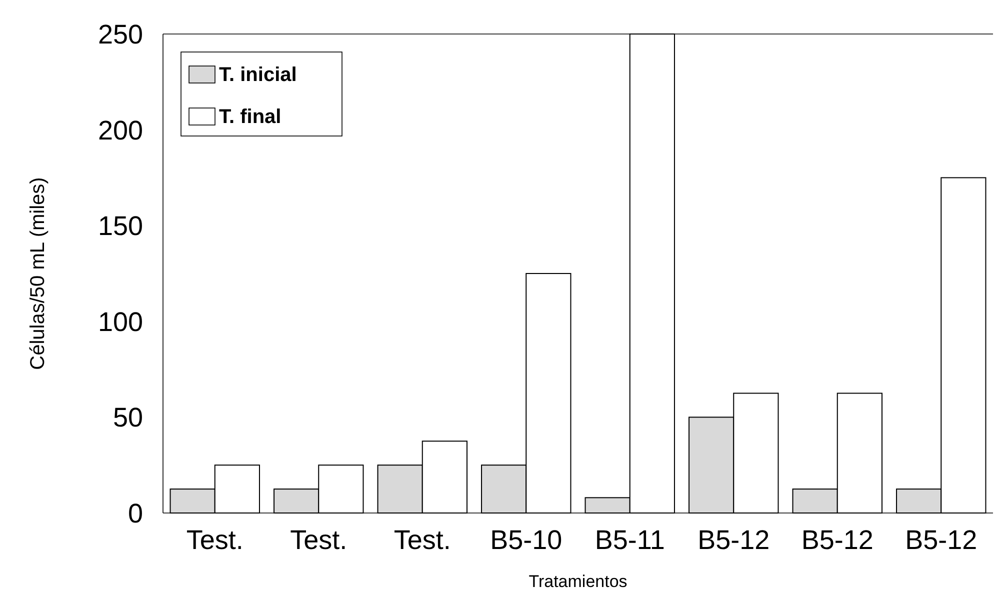  What do you see at coordinates (250, 117) in the screenshot?
I see `legend-label: T. final` at bounding box center [250, 117].